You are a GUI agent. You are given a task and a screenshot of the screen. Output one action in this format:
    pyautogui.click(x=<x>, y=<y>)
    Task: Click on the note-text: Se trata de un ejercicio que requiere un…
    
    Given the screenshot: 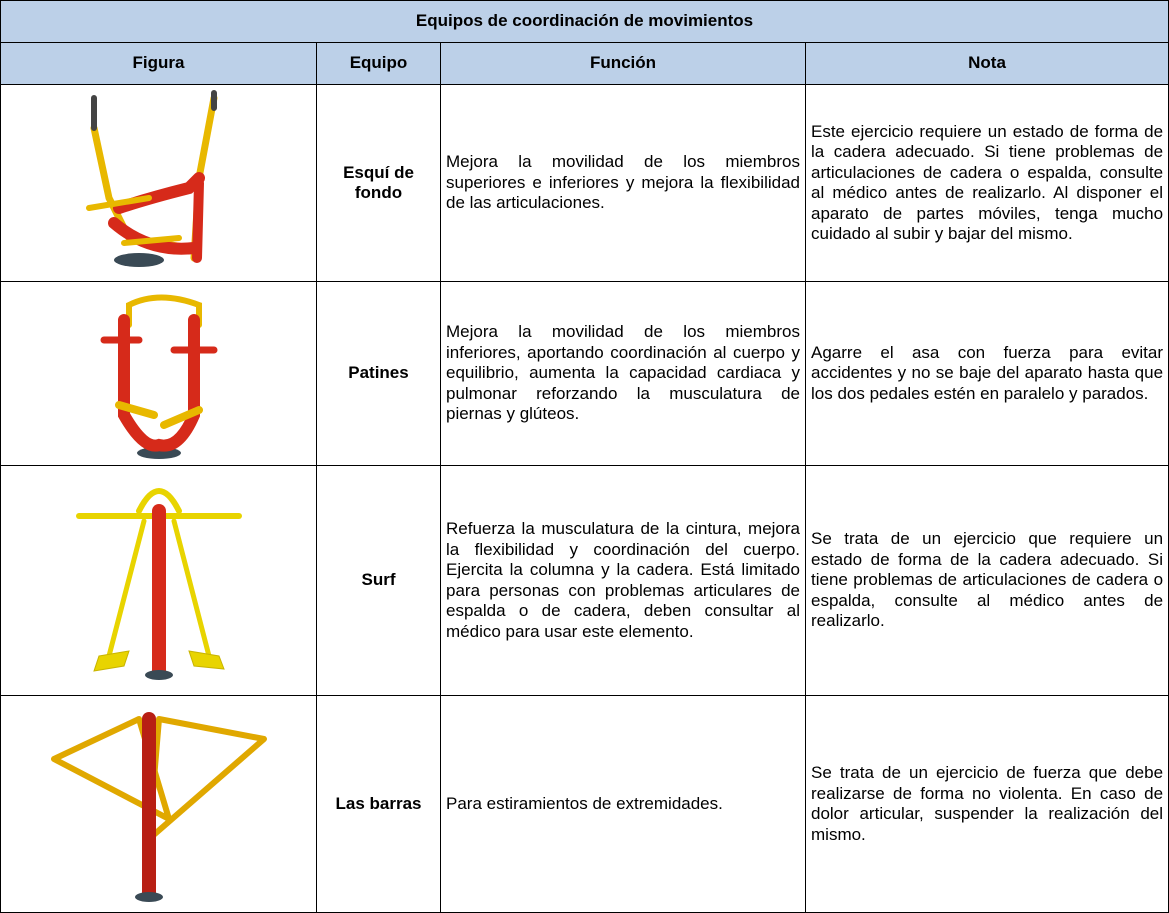 What is the action you would take?
    pyautogui.click(x=986, y=580)
    